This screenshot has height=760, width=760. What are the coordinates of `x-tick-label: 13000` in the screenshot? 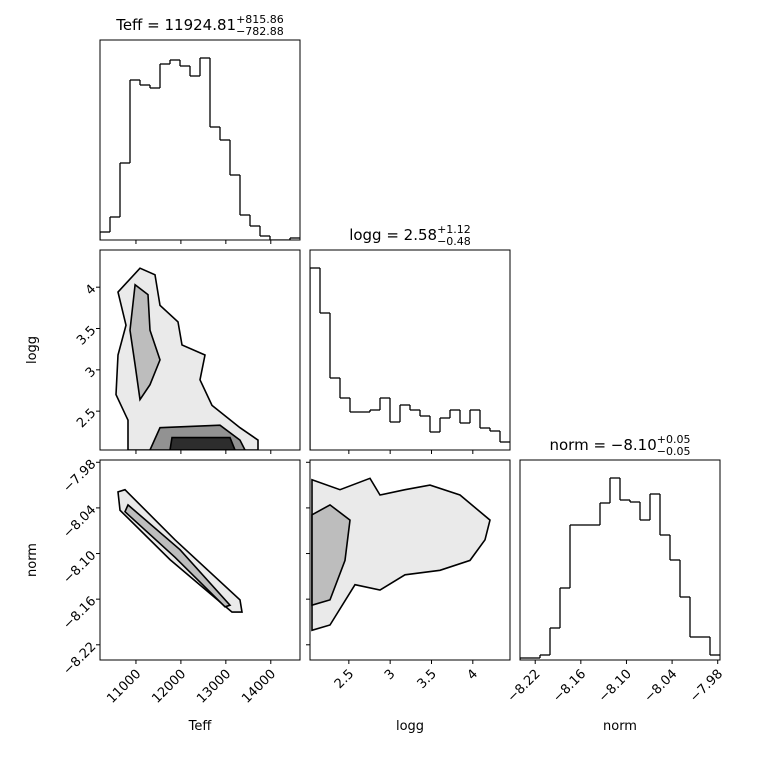 It's located at (214, 687).